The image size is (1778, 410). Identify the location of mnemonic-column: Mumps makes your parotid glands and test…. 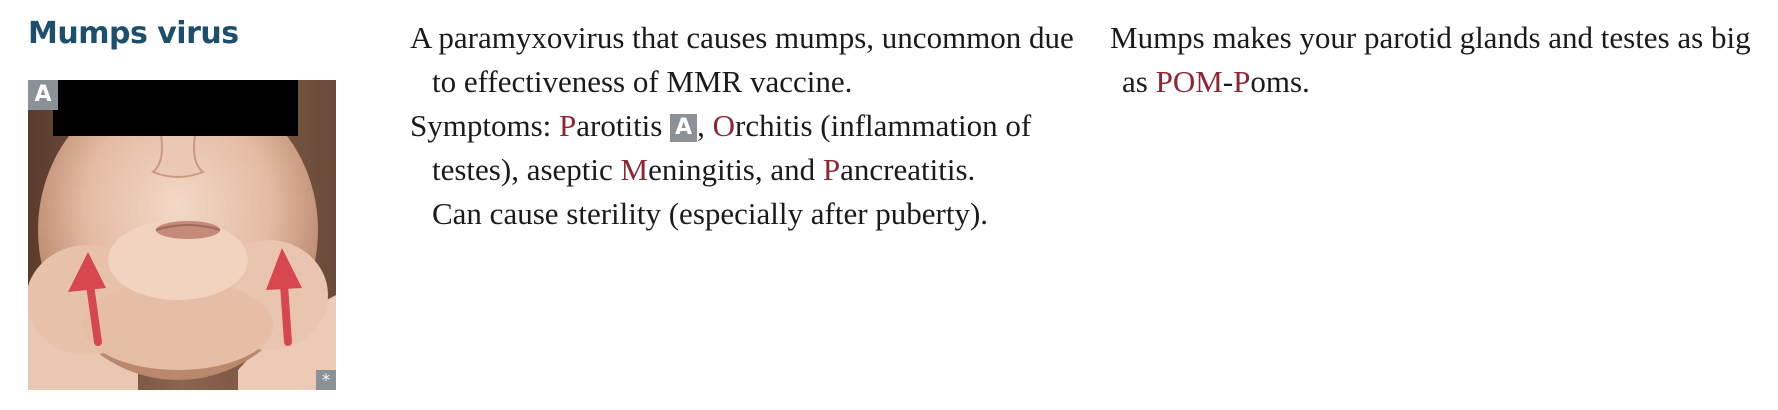
(1442, 60).